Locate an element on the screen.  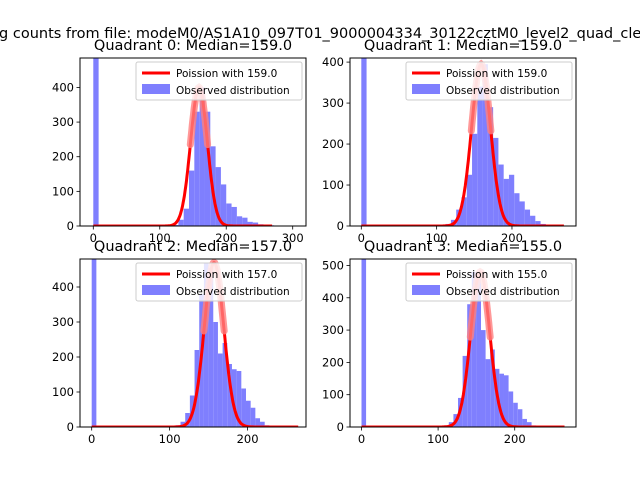
legend: Poission with 159.0 Observed distribution is located at coordinates (489, 81).